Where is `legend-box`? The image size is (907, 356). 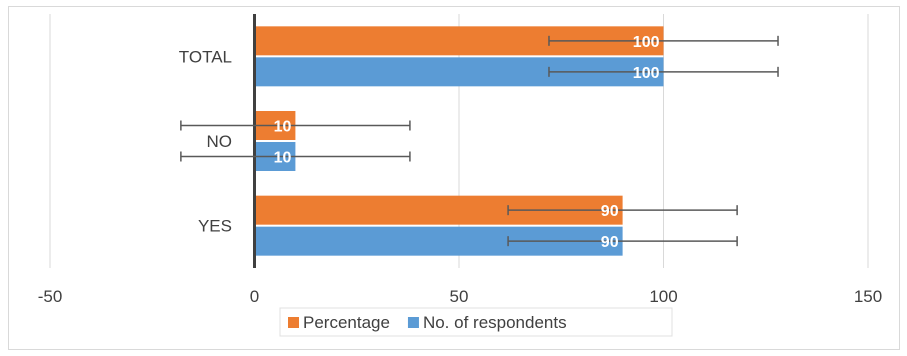
legend-box is located at coordinates (476, 322).